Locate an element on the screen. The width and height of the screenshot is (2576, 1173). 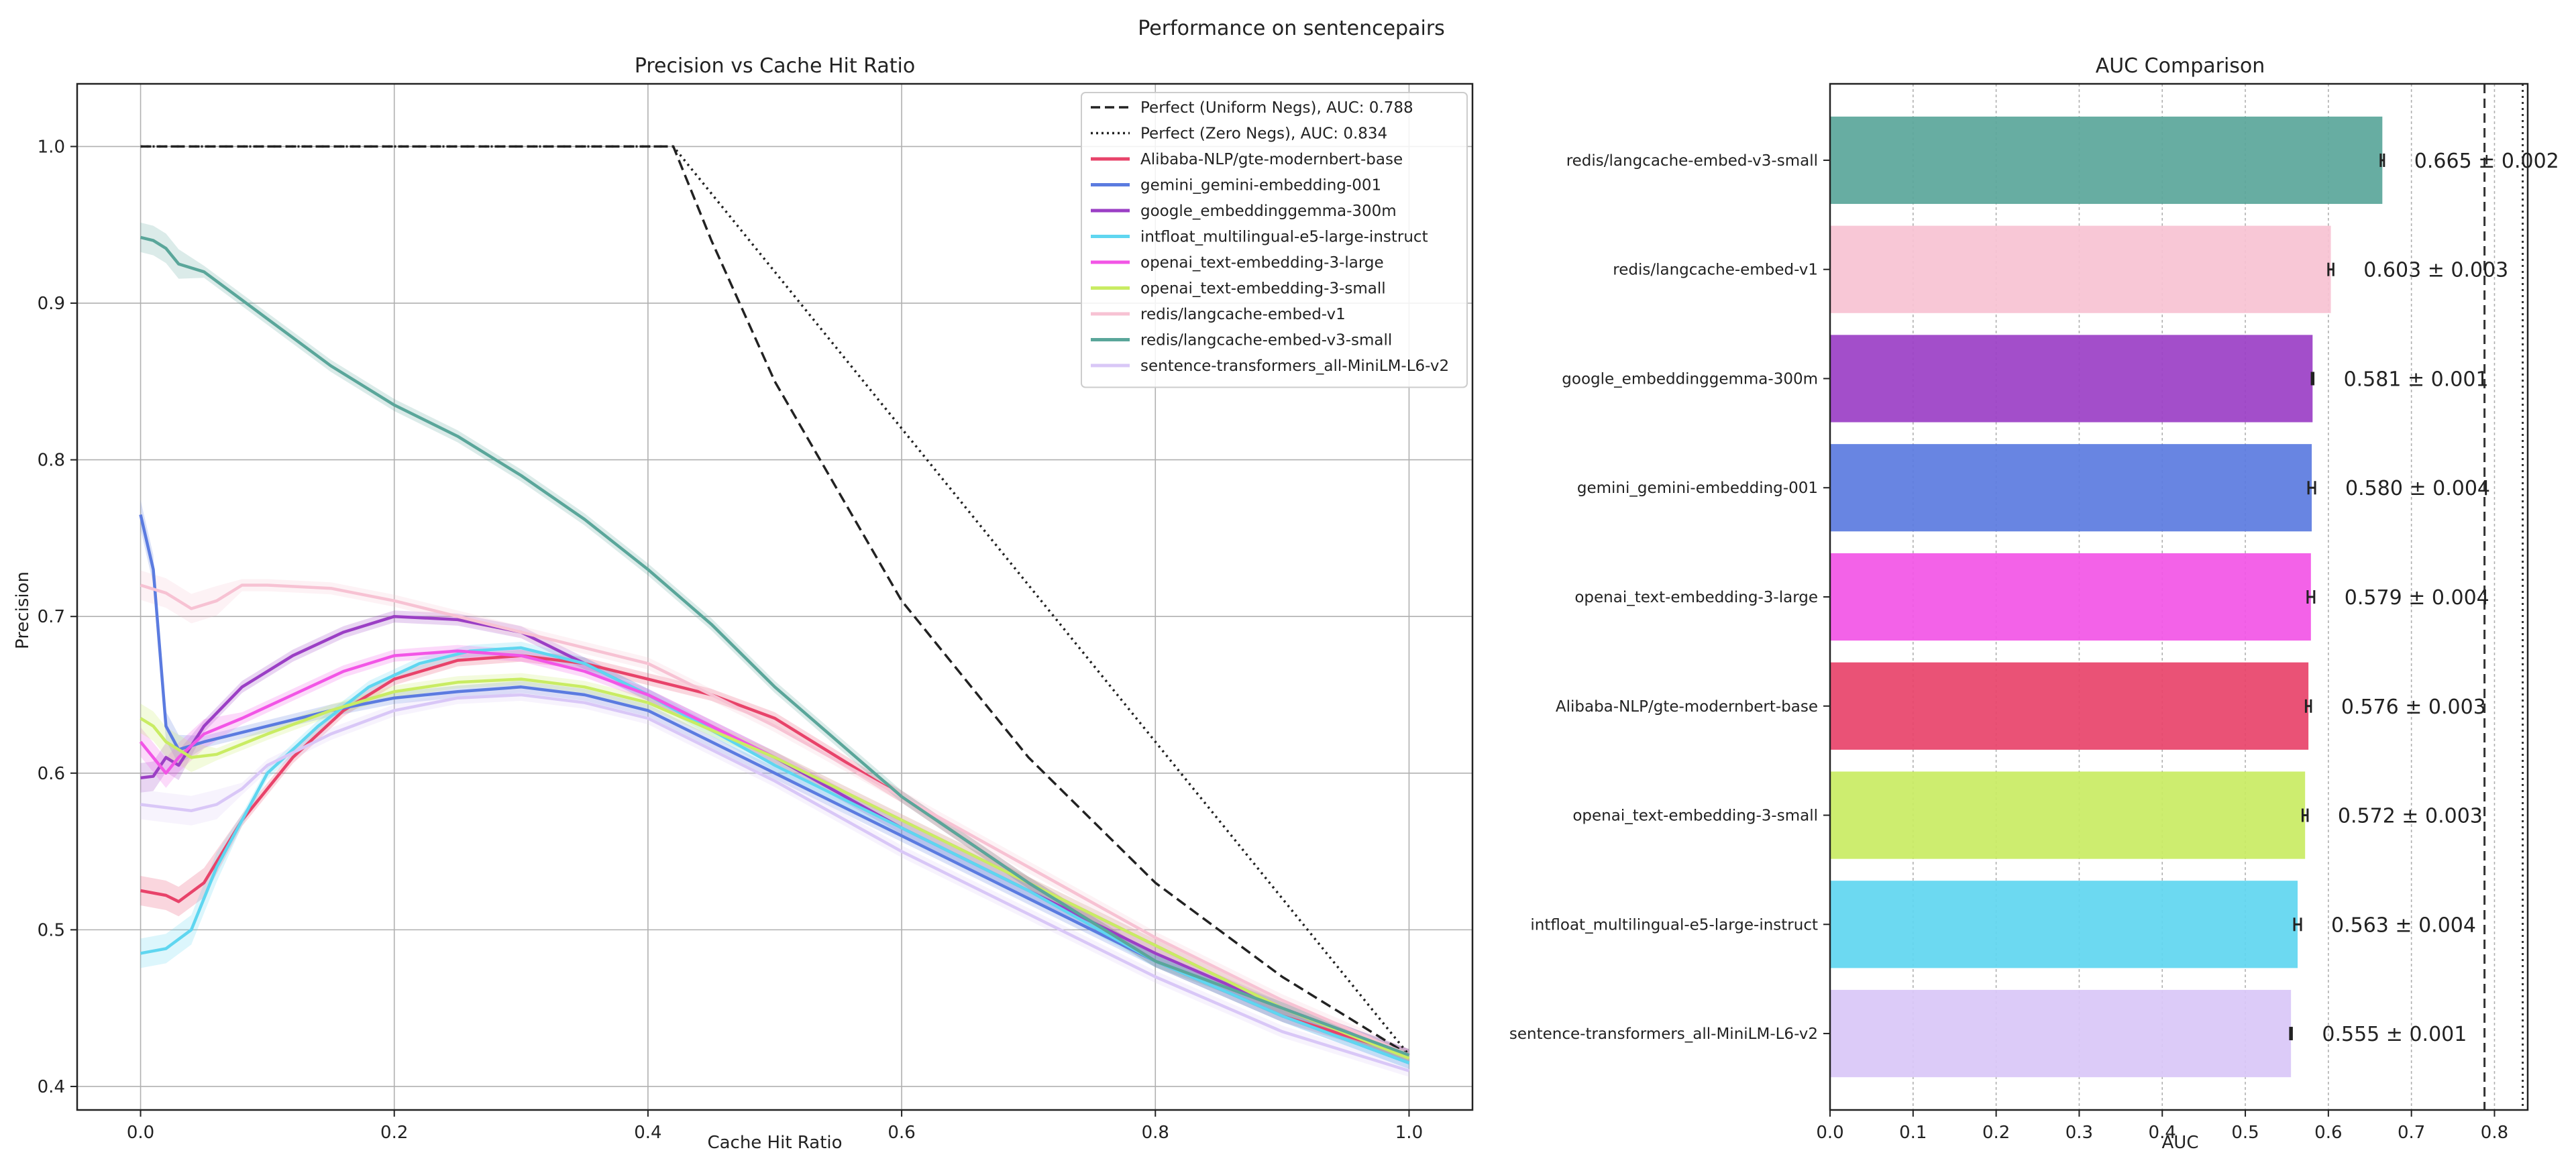
legend-label: intfloat_multilingual-e5-large-instruct is located at coordinates (1284, 238).